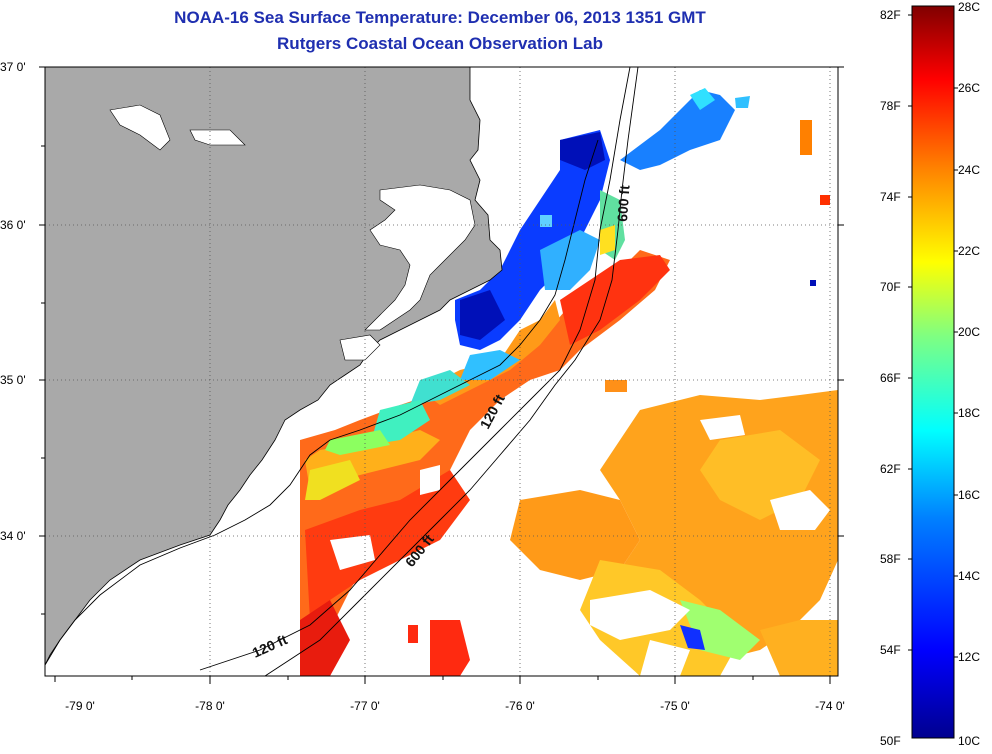  I want to click on cb-f-62: 62F, so click(890, 469).